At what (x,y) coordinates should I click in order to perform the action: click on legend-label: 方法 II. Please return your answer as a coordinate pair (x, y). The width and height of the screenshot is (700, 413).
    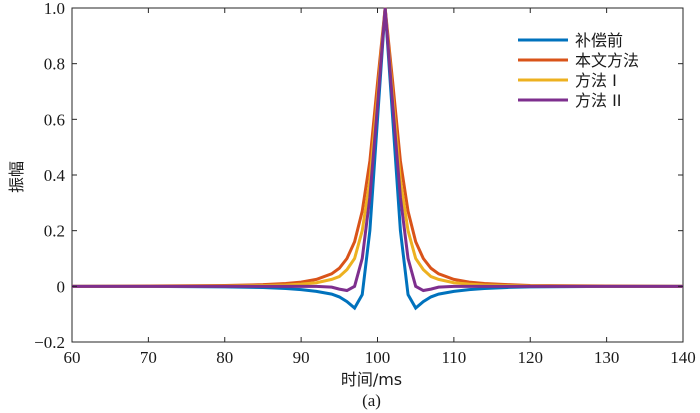
    Looking at the image, I should click on (598, 100).